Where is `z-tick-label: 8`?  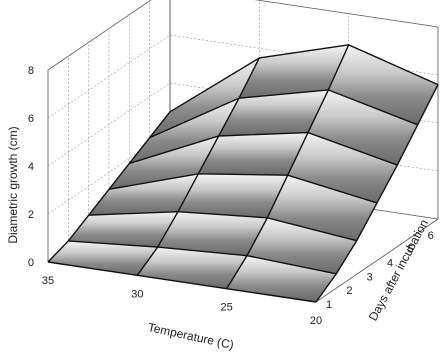 z-tick-label: 8 is located at coordinates (31, 71).